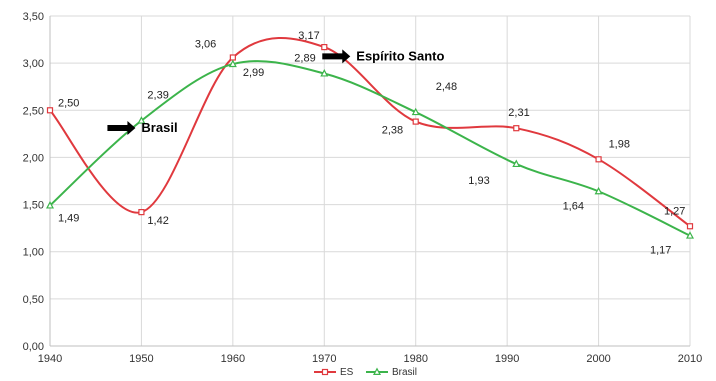 Image resolution: width=716 pixels, height=381 pixels. I want to click on data-label: 1,49, so click(68, 219).